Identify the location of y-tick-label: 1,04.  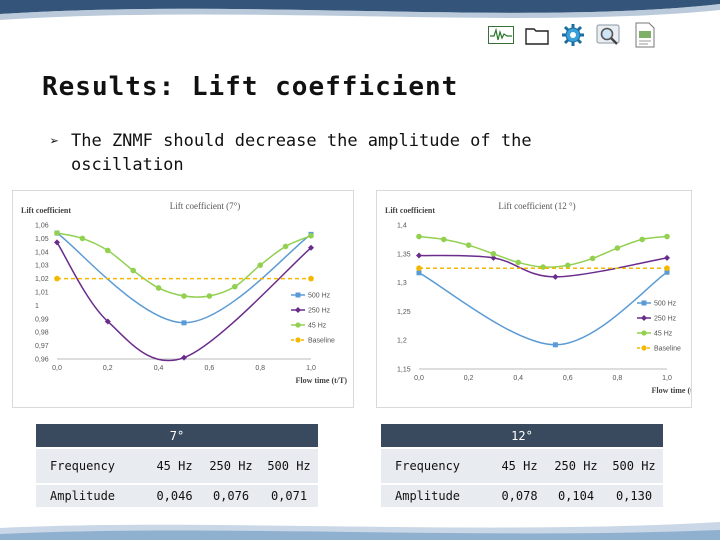
(42, 252).